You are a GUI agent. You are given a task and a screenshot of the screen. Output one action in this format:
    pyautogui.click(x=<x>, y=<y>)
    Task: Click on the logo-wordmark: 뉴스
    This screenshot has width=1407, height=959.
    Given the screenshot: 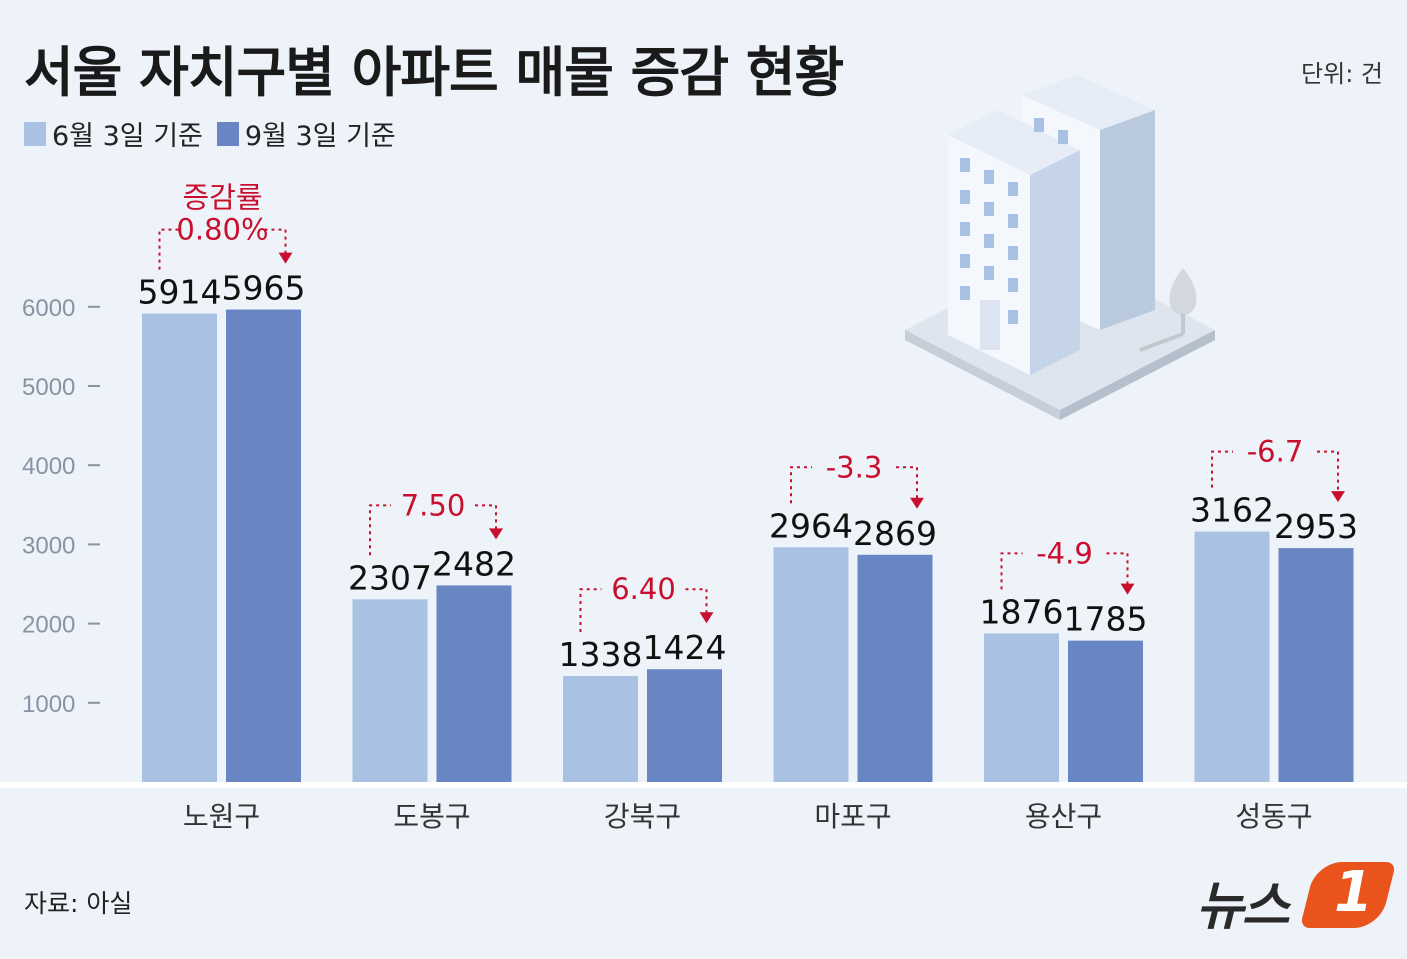 What is the action you would take?
    pyautogui.click(x=1243, y=907)
    